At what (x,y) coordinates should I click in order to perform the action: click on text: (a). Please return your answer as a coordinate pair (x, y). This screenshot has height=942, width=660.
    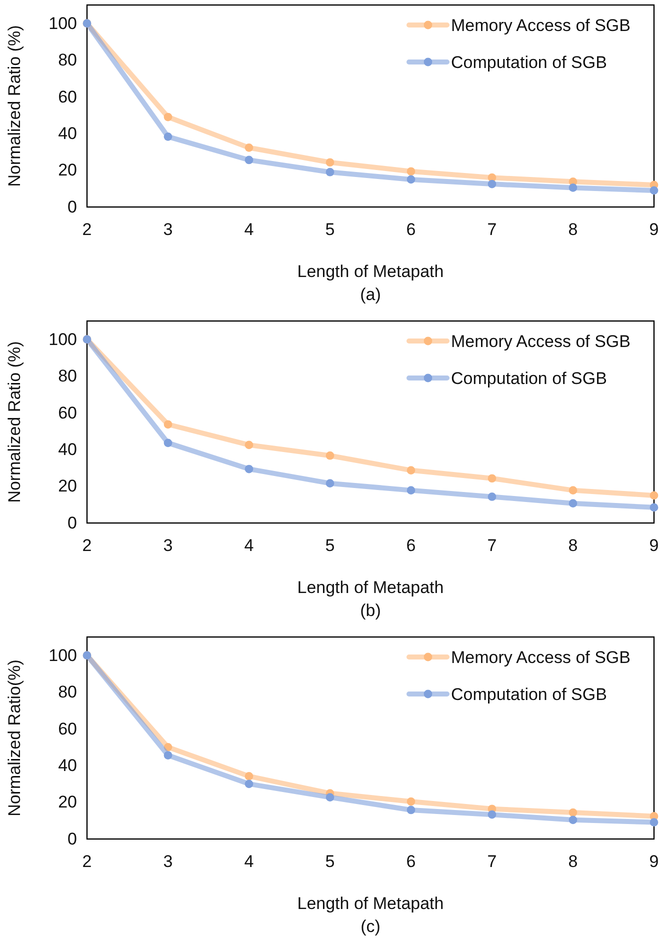
    Looking at the image, I should click on (370, 294).